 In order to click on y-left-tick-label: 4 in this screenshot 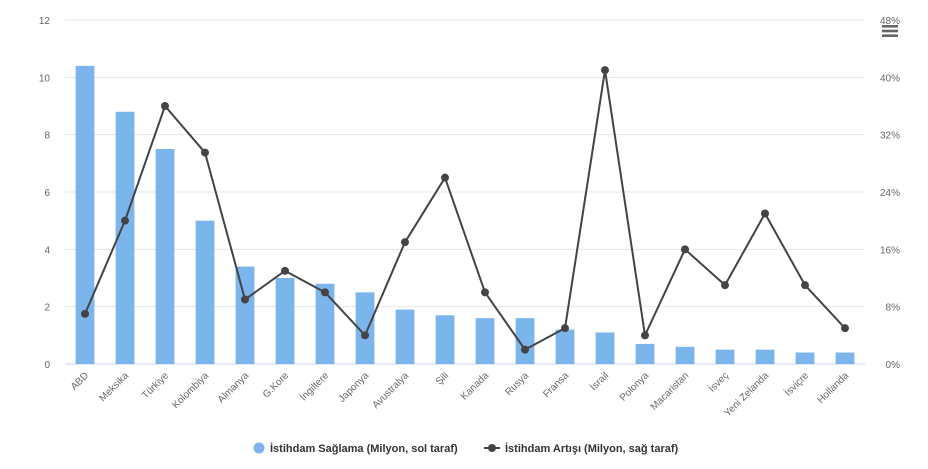, I will do `click(47, 250)`.